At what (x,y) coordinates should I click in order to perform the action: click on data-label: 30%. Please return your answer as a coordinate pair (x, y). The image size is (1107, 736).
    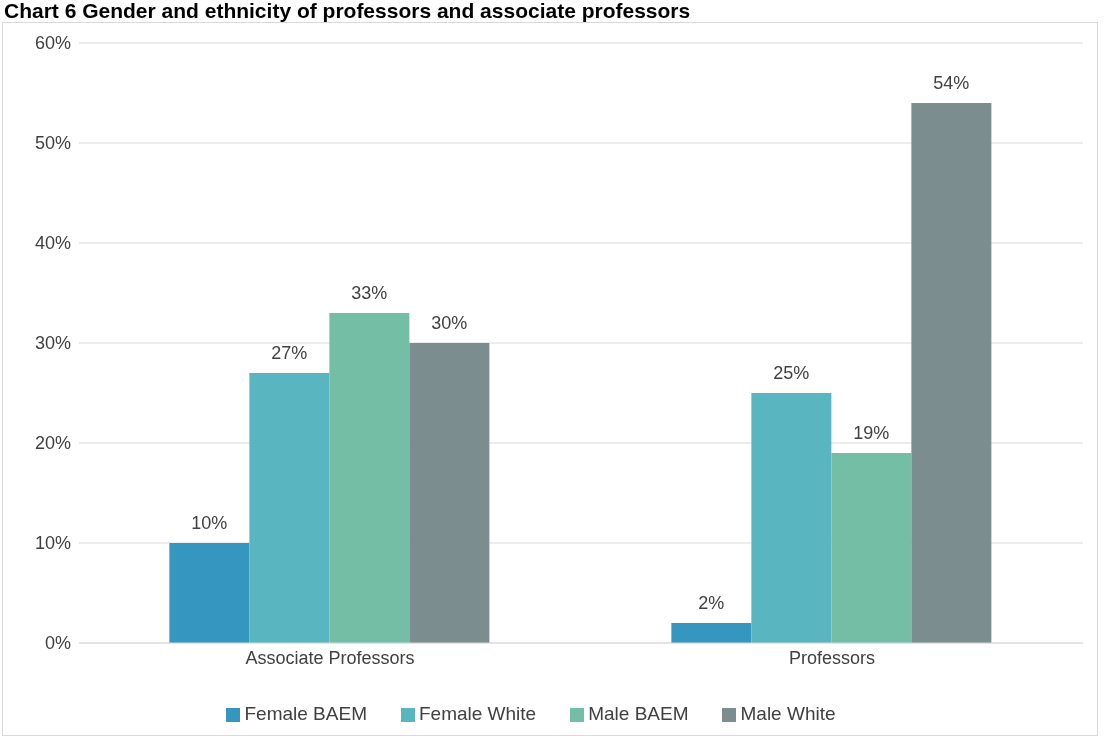
    Looking at the image, I should click on (449, 323).